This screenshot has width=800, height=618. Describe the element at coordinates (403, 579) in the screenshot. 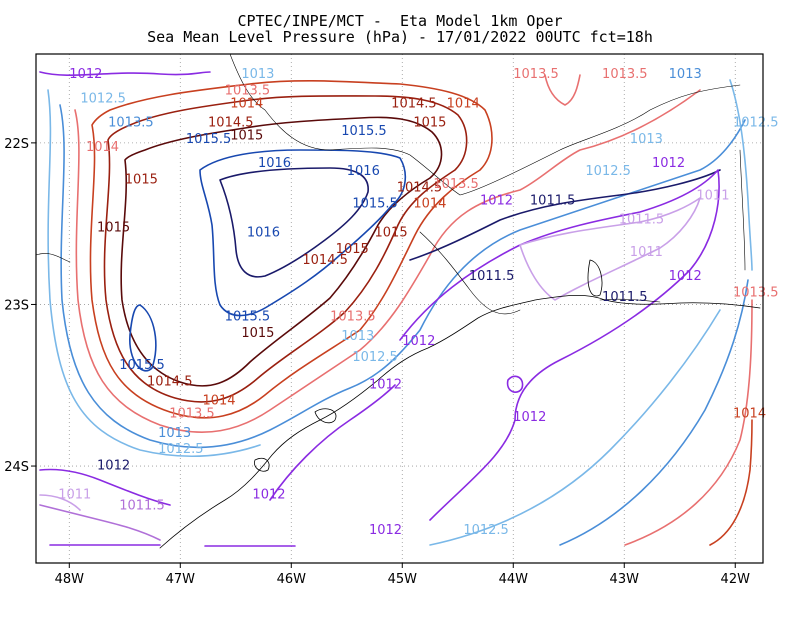

I see `x-tick-label: 45W` at that location.